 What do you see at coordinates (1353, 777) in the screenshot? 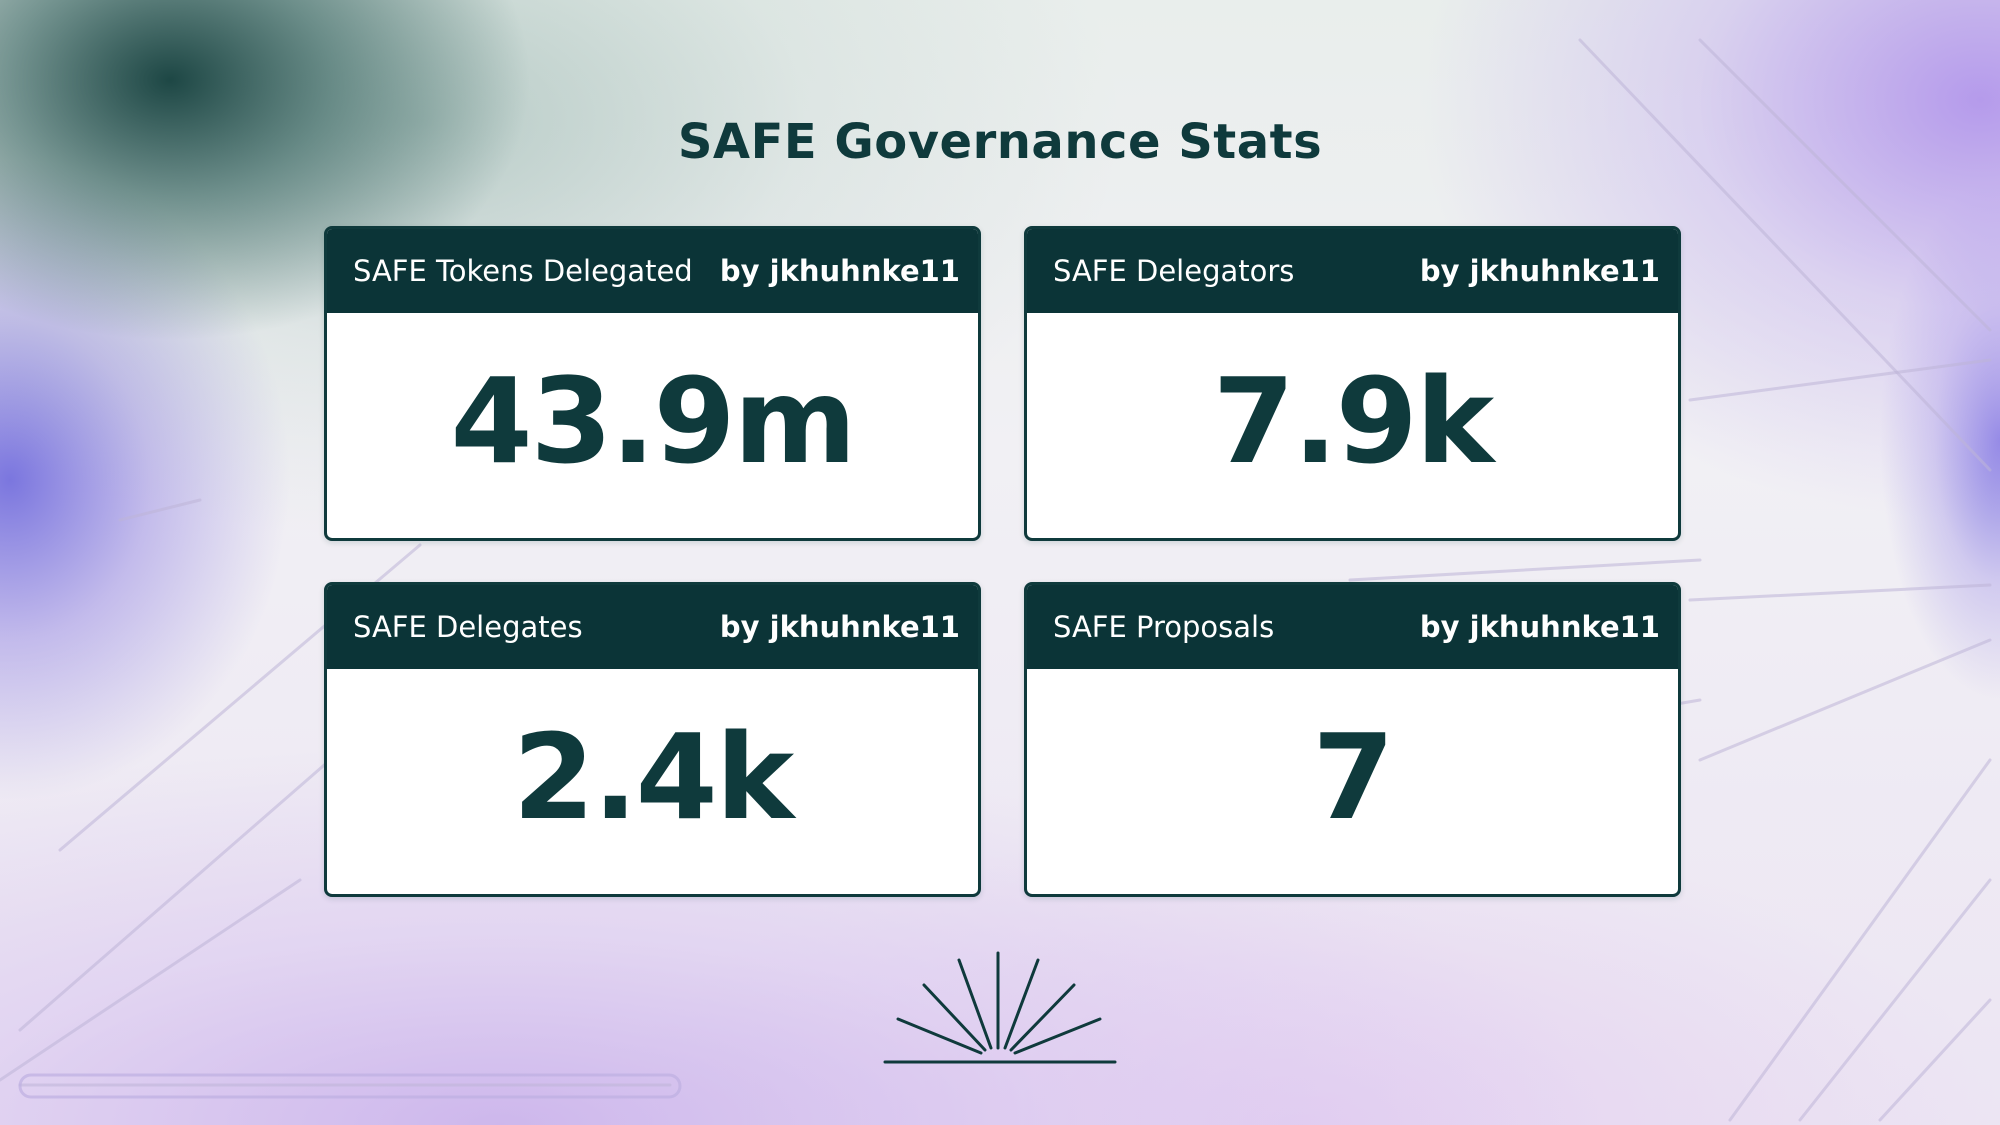
I see `card-value: 7` at bounding box center [1353, 777].